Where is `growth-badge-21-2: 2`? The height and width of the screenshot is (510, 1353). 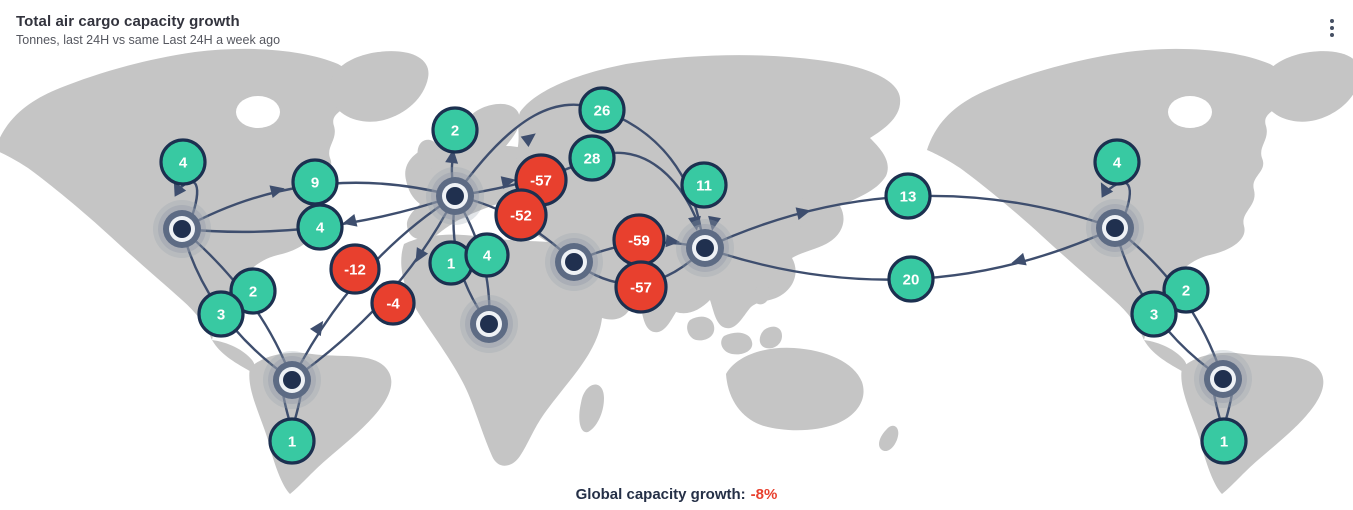
growth-badge-21-2: 2 is located at coordinates (1186, 290).